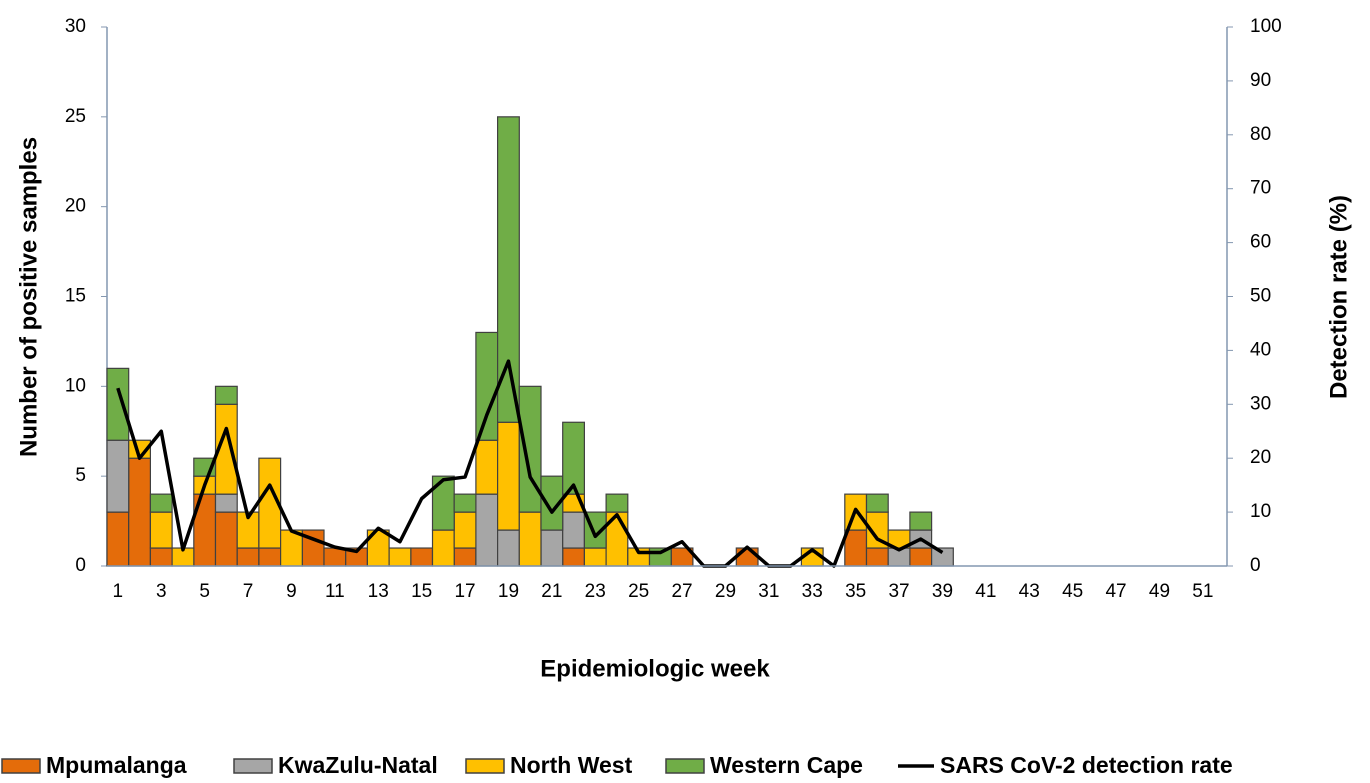 The height and width of the screenshot is (783, 1370). What do you see at coordinates (898, 591) in the screenshot?
I see `x-tick-label: 37` at bounding box center [898, 591].